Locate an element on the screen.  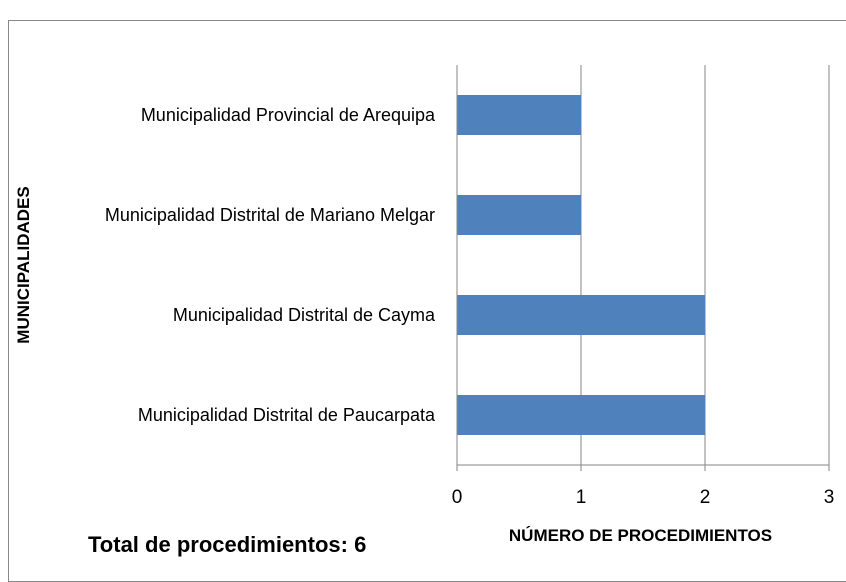
x-tick-label: 2 is located at coordinates (705, 497).